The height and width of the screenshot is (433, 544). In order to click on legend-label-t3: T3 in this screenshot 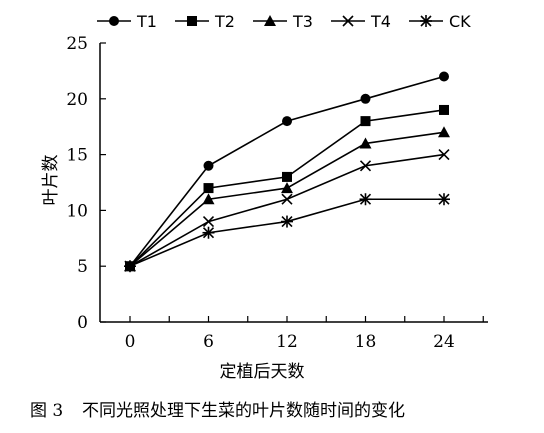, I will do `click(302, 21)`.